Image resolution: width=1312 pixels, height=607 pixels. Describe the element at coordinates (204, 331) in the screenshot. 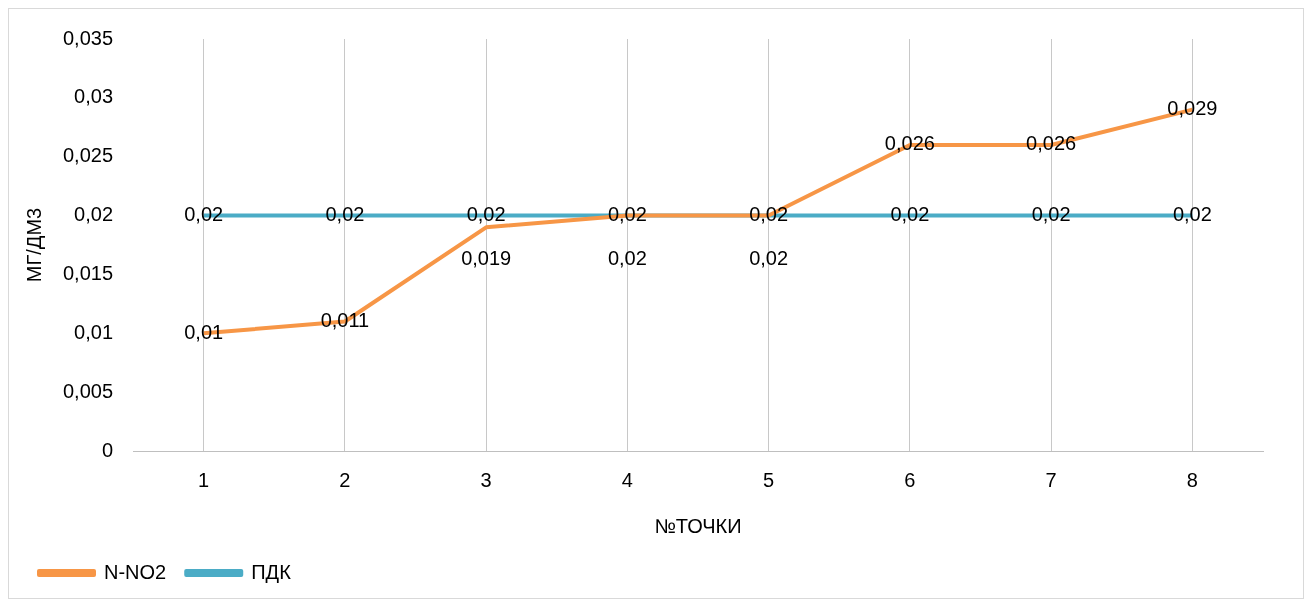

I see `data-label: 0,01` at that location.